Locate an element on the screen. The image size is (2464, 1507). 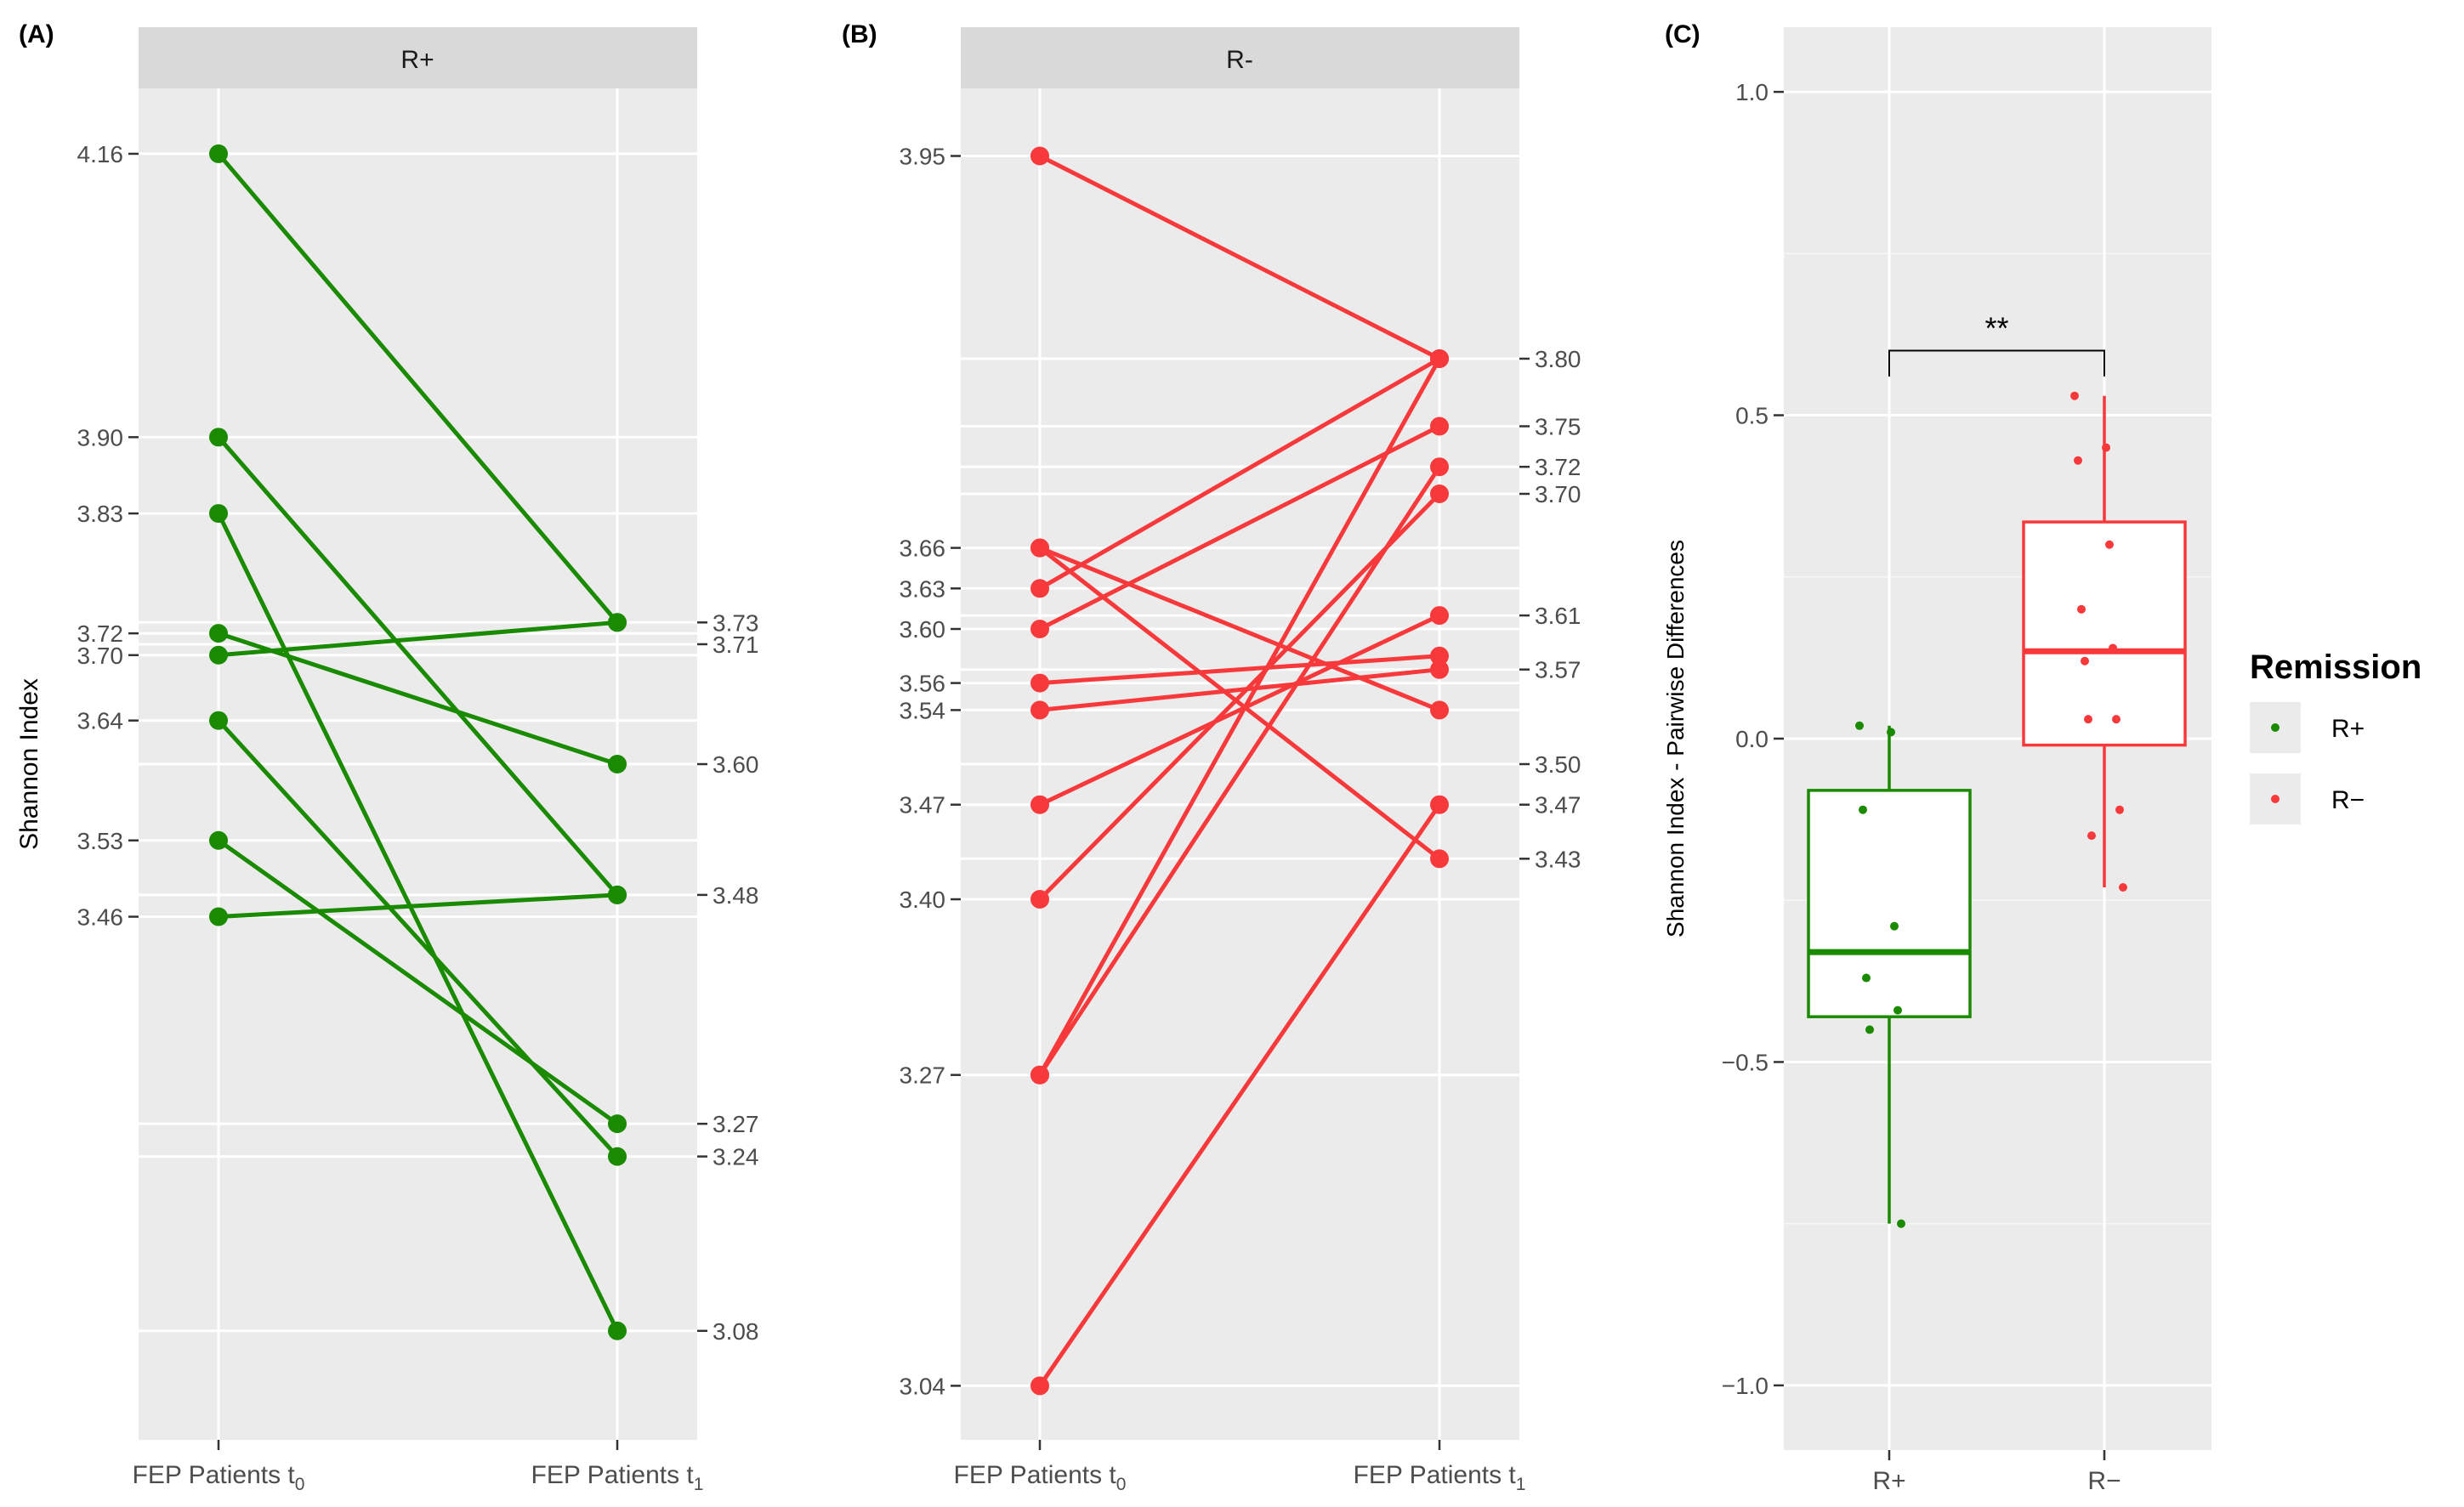
panel-b-xlabel-t1: FEP Patients t1 is located at coordinates (1440, 1478).